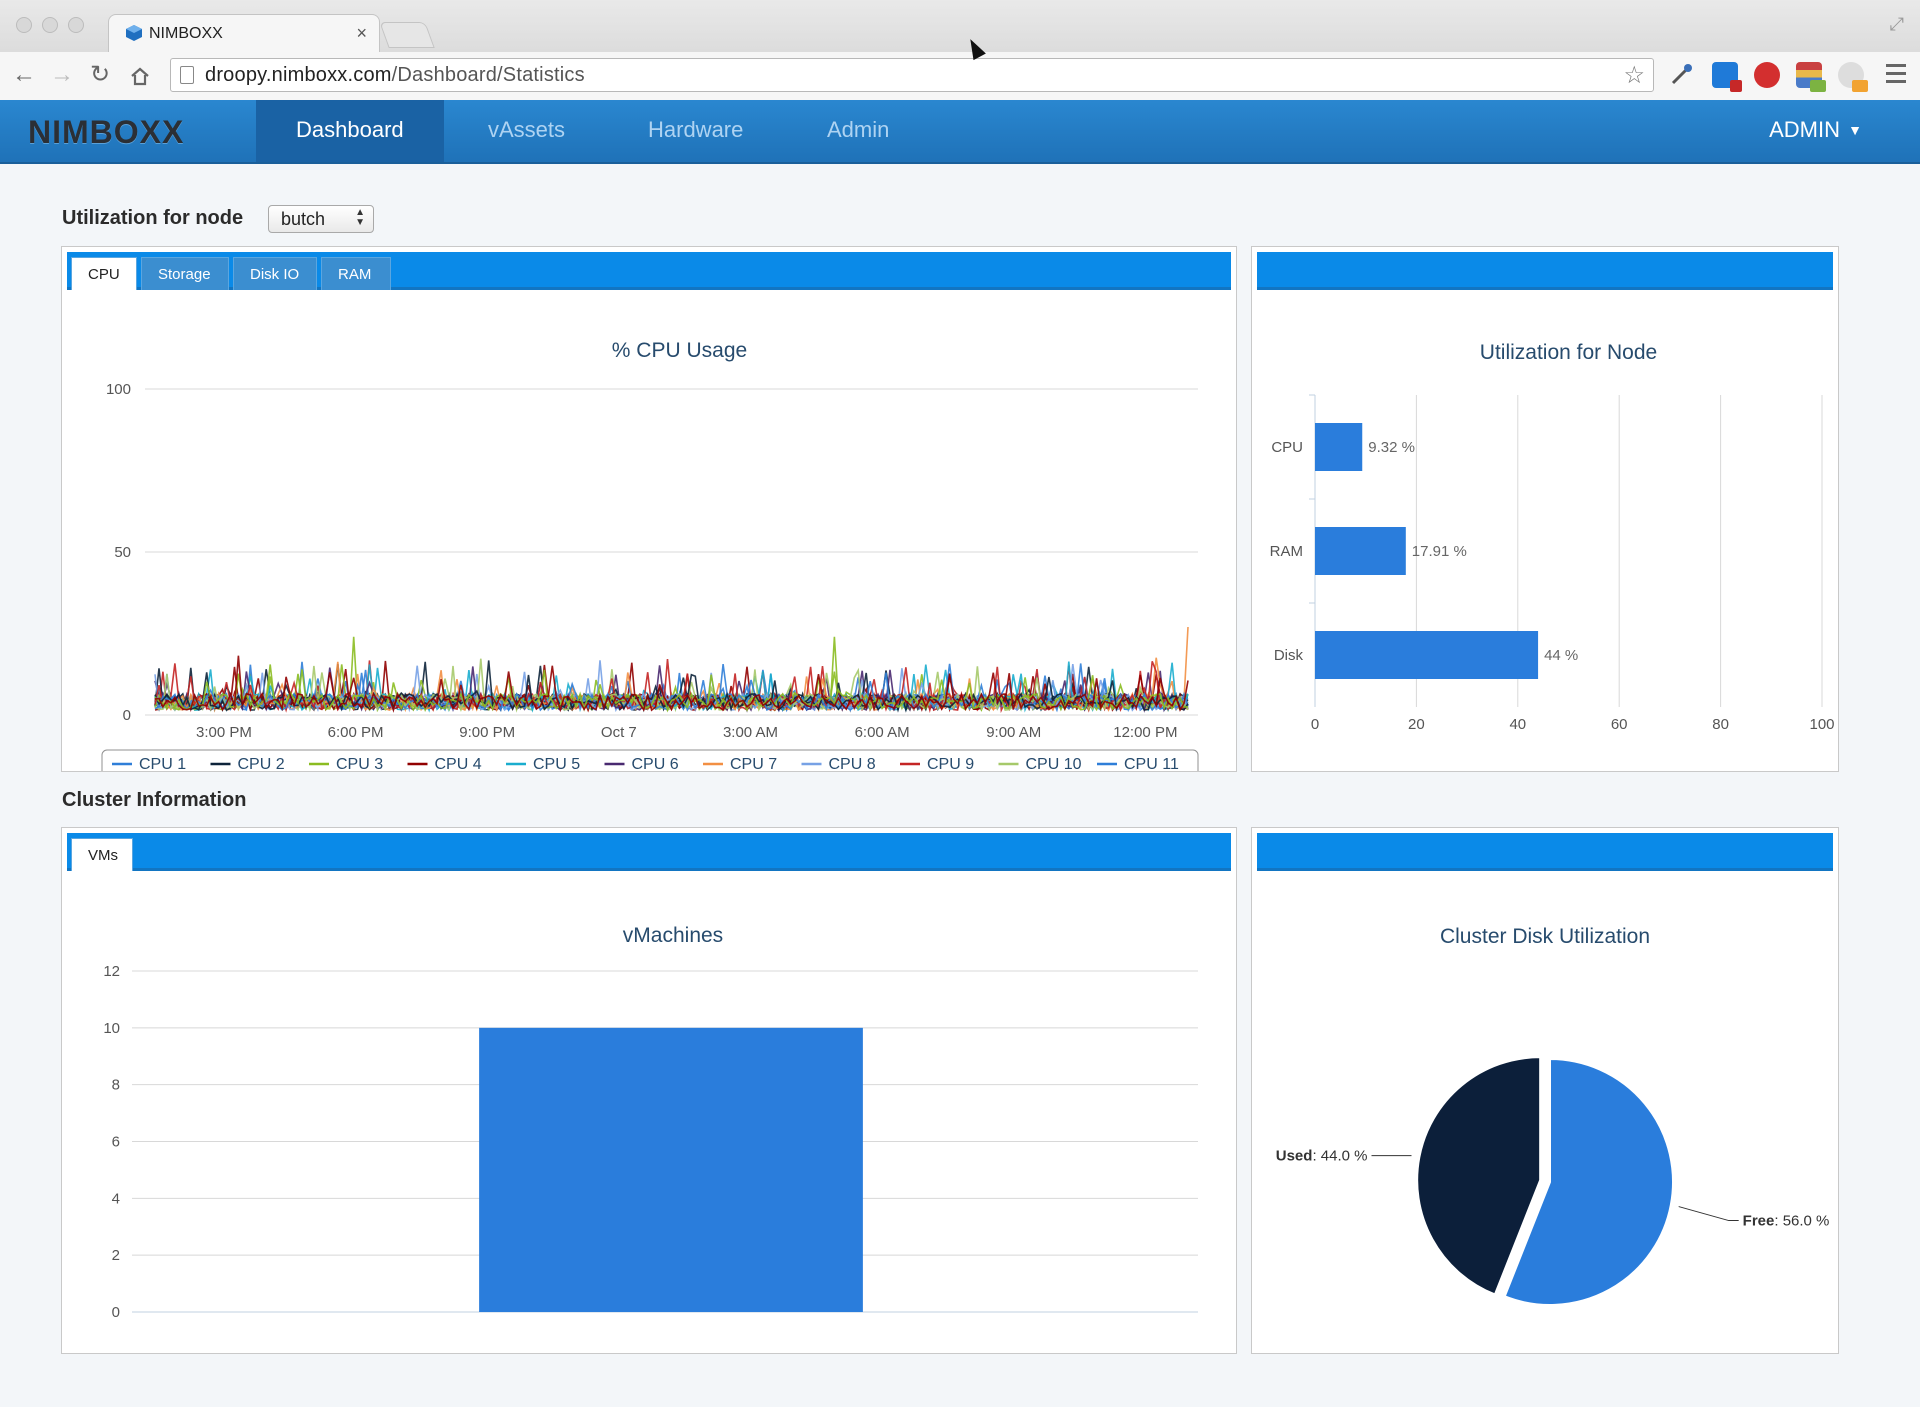 The image size is (1920, 1407). Describe the element at coordinates (116, 1255) in the screenshot. I see `y-tick-label: 2` at that location.